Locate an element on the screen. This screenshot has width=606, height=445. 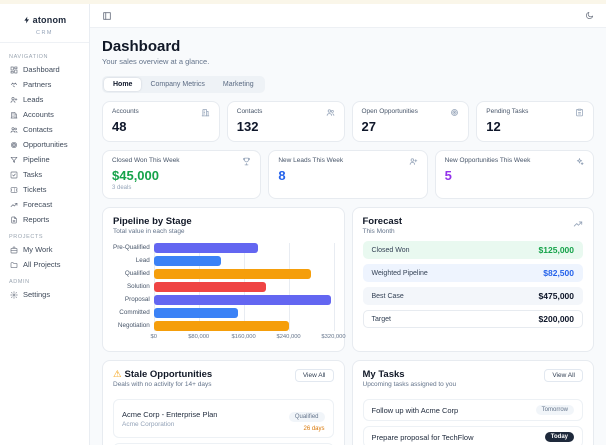
forecast-row-value: $125,000 is located at coordinates (556, 250).